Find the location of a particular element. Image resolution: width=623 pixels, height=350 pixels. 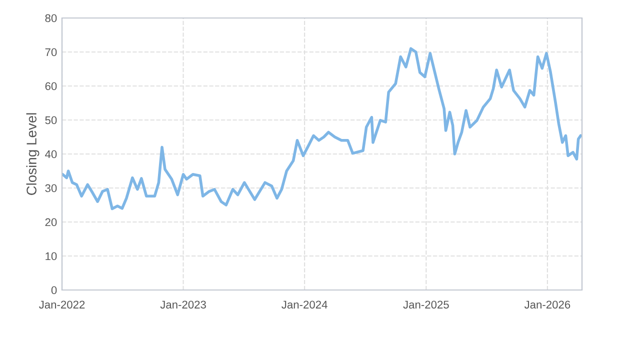

y-tick-label: 70 is located at coordinates (51, 52).